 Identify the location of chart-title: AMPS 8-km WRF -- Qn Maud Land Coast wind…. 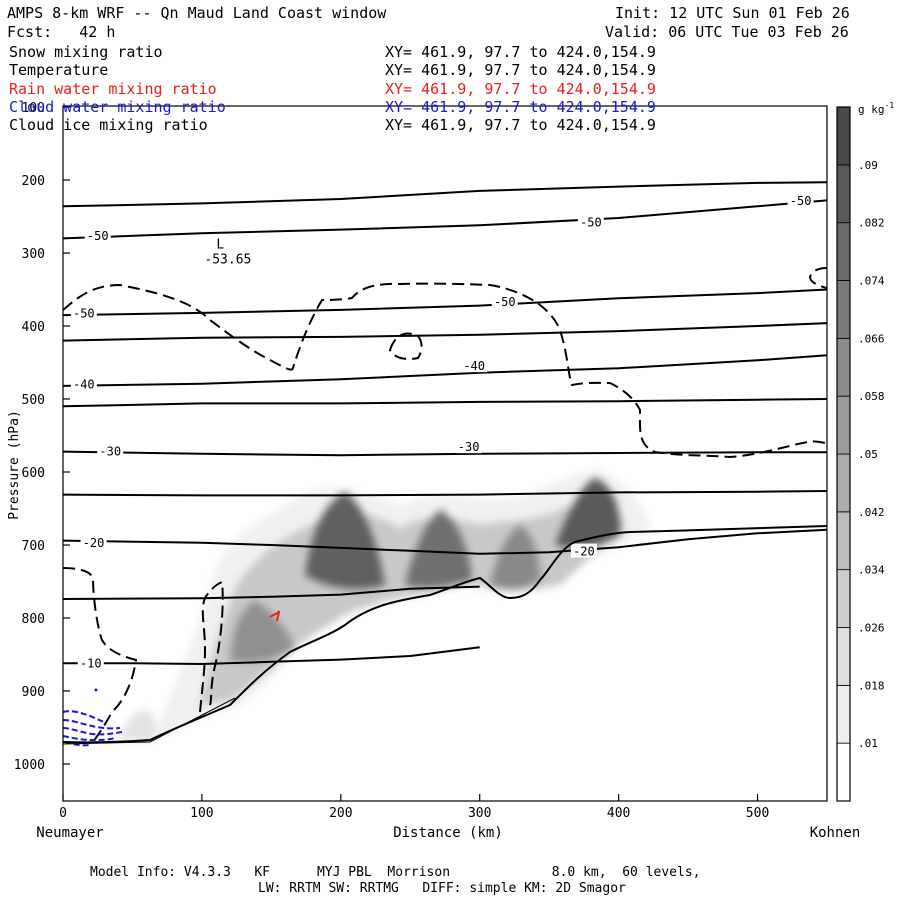
(197, 13).